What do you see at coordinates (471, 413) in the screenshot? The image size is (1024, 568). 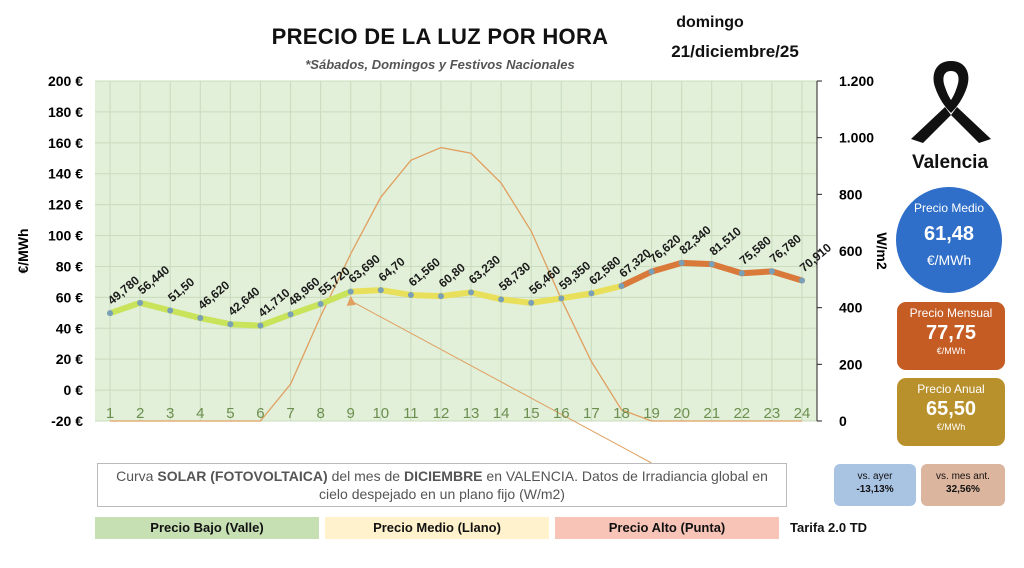 I see `x-tick-label: 13` at bounding box center [471, 413].